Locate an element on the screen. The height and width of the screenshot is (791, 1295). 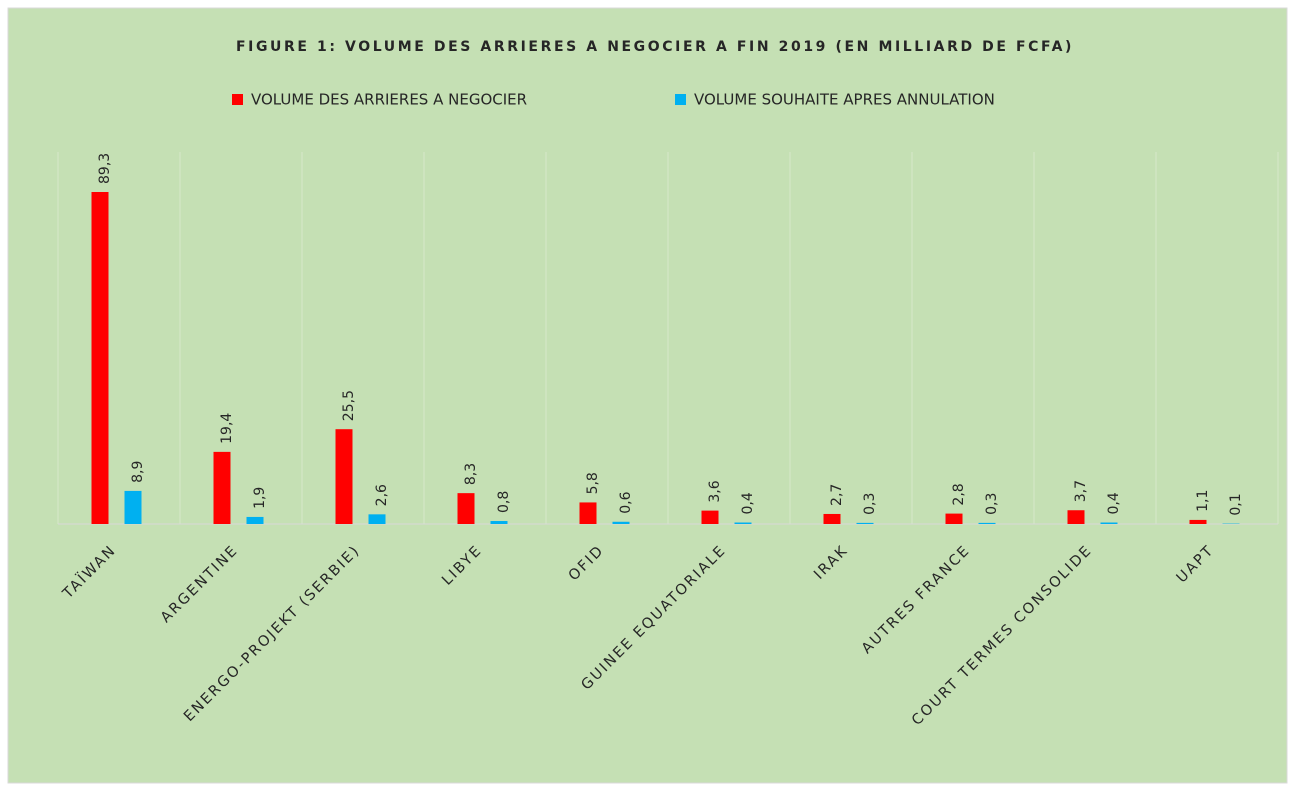
data-label: 5,8 is located at coordinates (593, 483).